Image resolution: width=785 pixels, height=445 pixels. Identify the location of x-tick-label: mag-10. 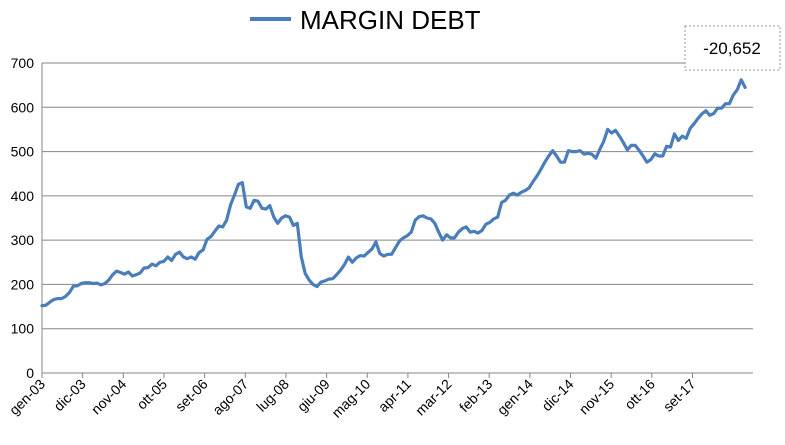
(350, 398).